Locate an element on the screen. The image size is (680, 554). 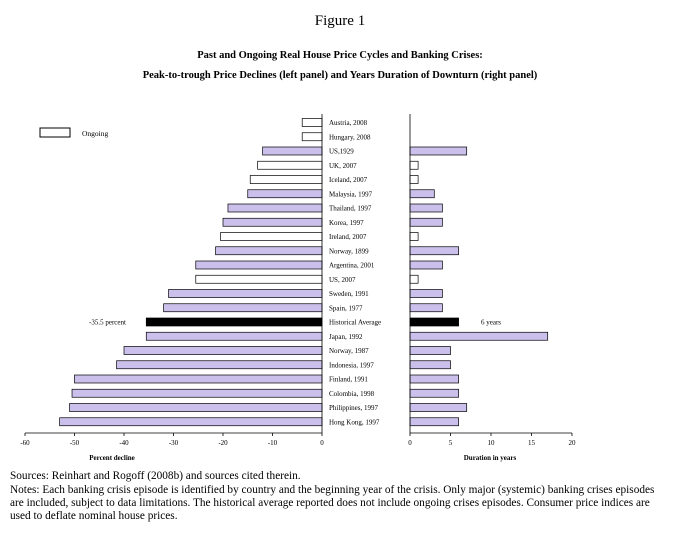
figure-label: Figure 1 is located at coordinates (340, 21).